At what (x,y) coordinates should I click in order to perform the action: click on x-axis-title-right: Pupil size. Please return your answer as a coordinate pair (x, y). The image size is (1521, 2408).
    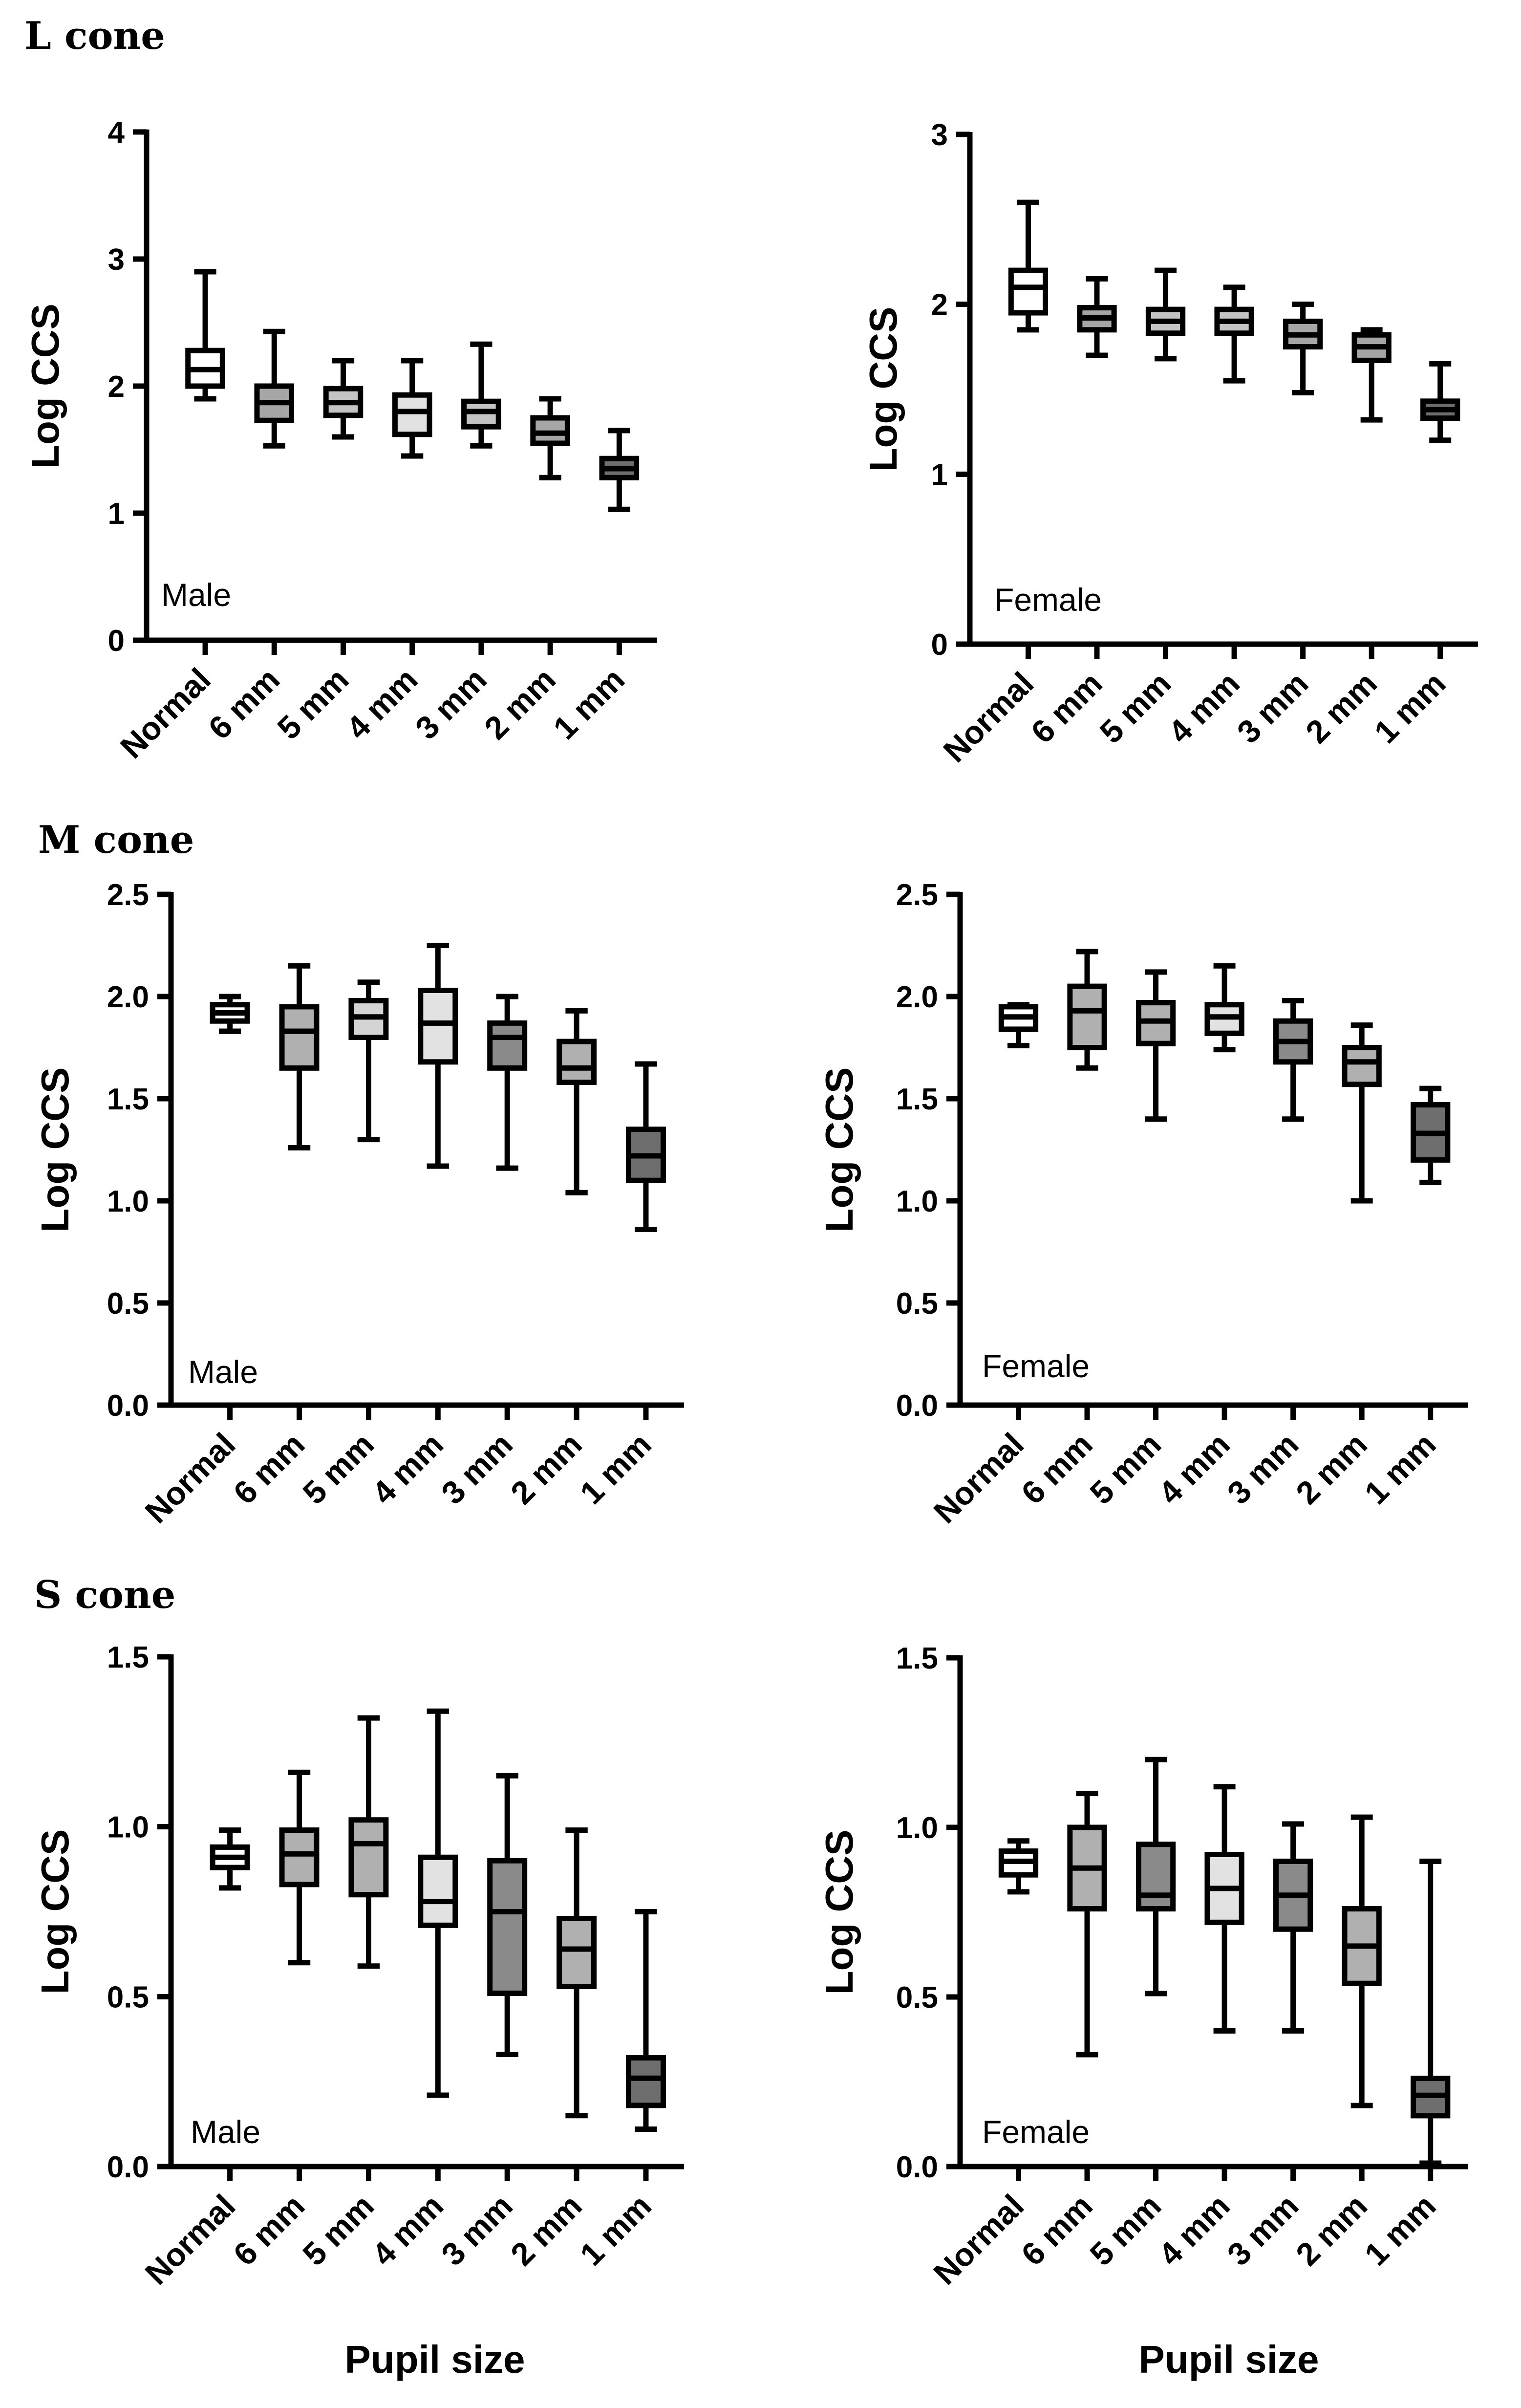
    Looking at the image, I should click on (1229, 2360).